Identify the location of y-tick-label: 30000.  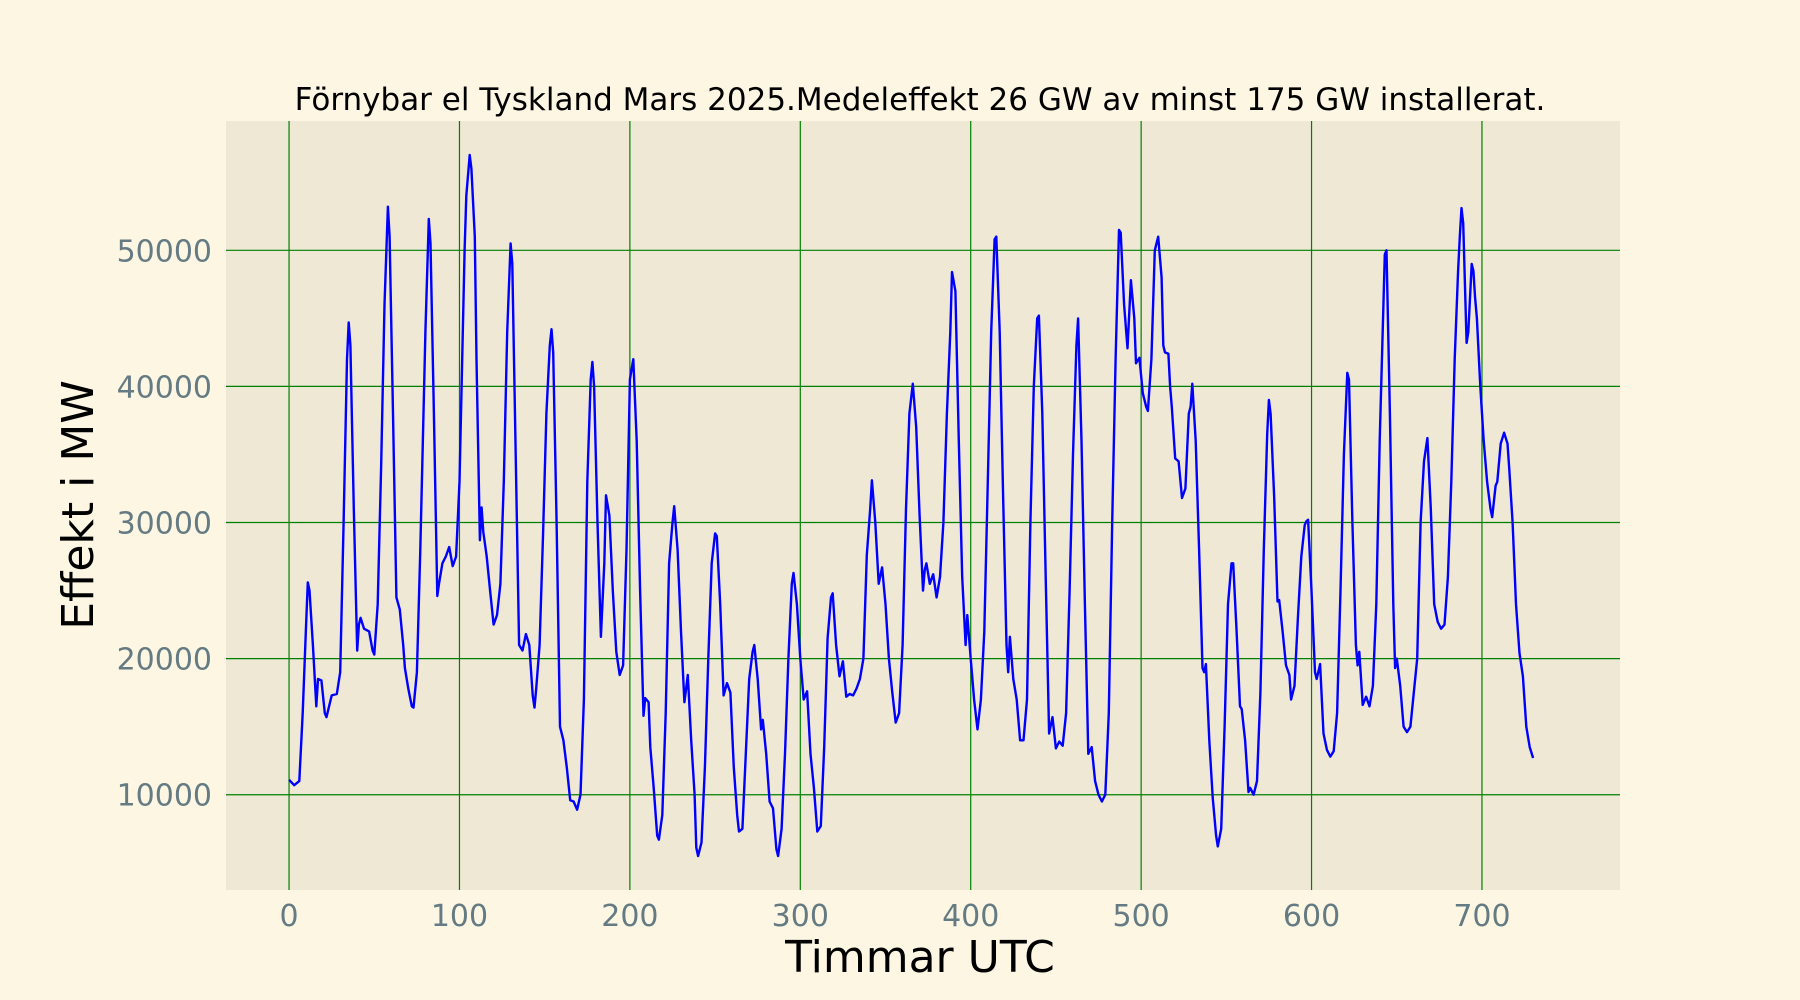
(164, 524).